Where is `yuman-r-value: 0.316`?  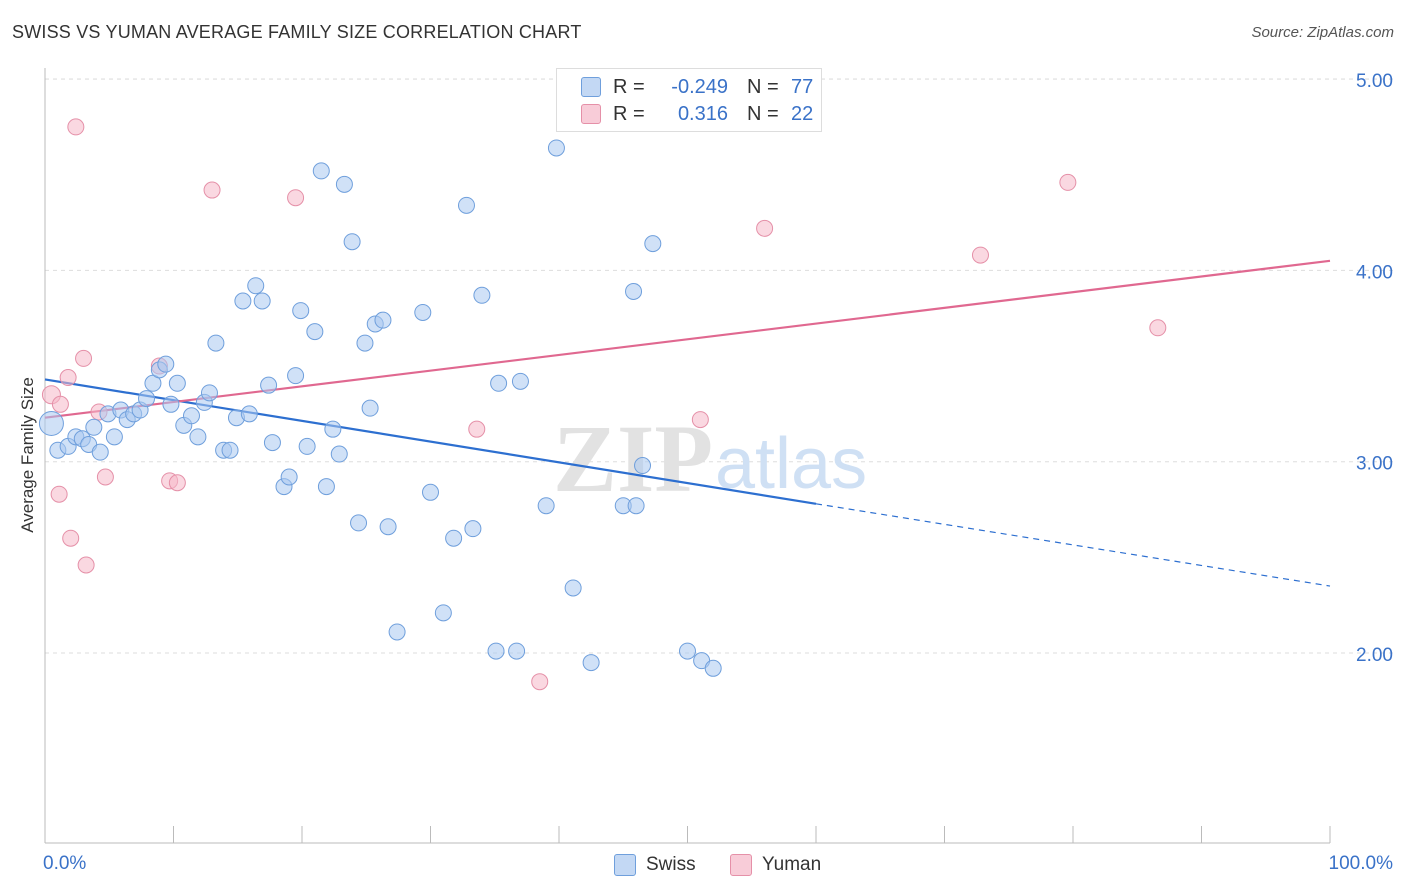 yuman-r-value: 0.316 is located at coordinates (702, 113).